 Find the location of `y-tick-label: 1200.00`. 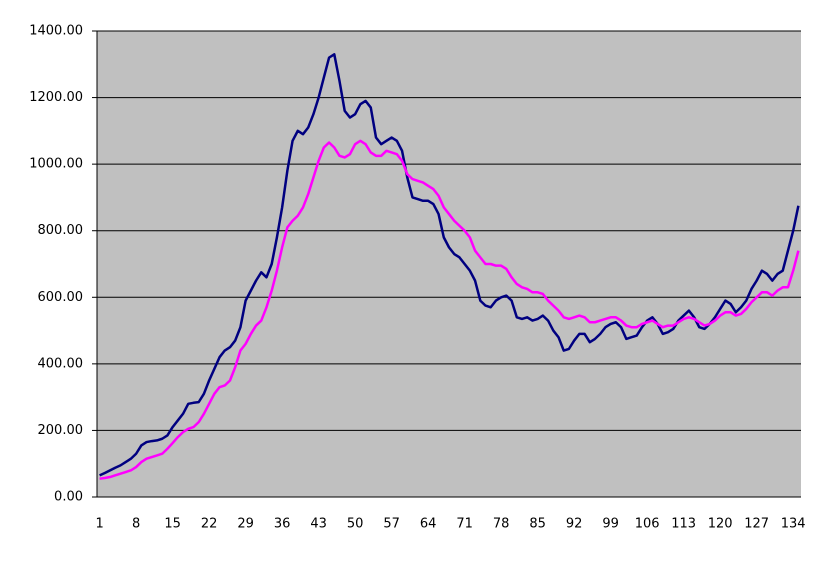

y-tick-label: 1200.00 is located at coordinates (56, 97).